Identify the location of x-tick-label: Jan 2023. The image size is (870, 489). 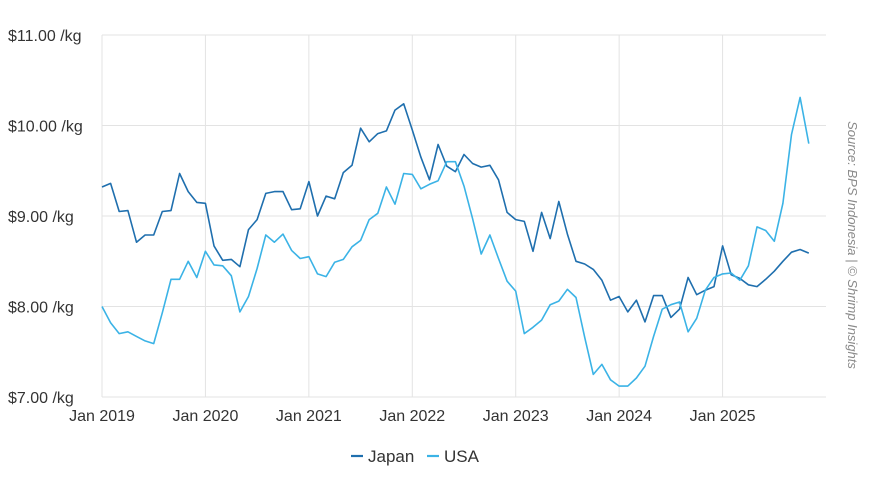
(516, 416).